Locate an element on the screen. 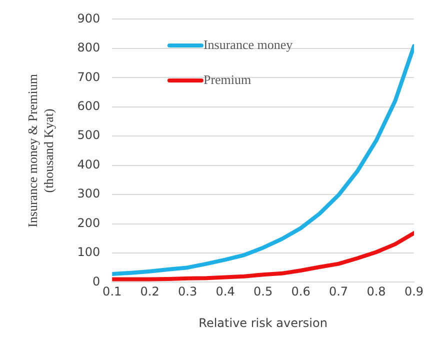  x-tick-label: 0.5 is located at coordinates (263, 291).